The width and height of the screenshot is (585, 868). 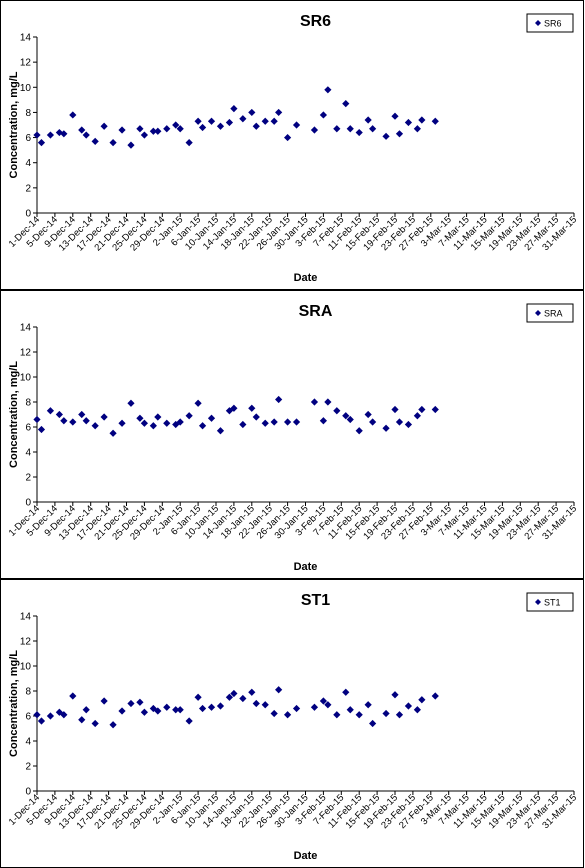 I want to click on y-tick-label: 6, so click(x=28, y=717).